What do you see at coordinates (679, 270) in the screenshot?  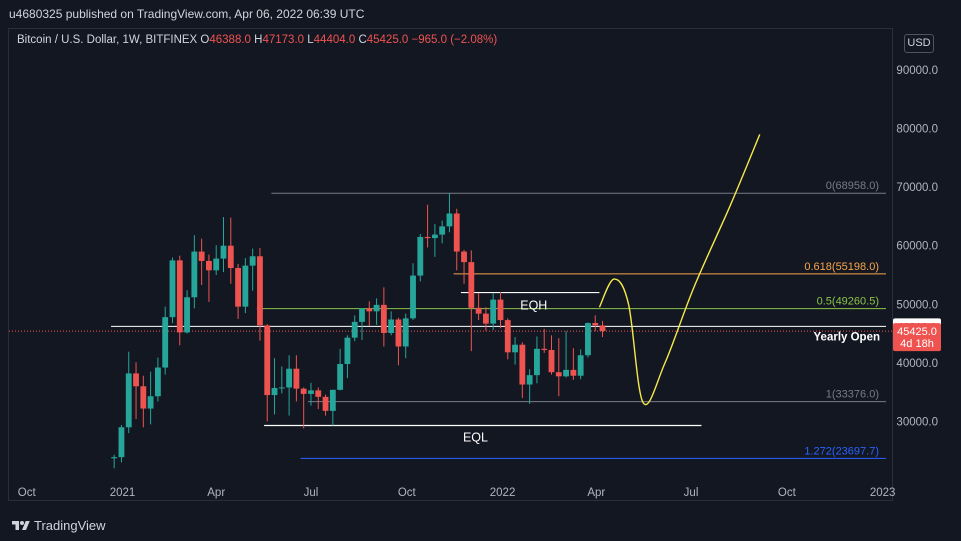 I see `projection-curve` at bounding box center [679, 270].